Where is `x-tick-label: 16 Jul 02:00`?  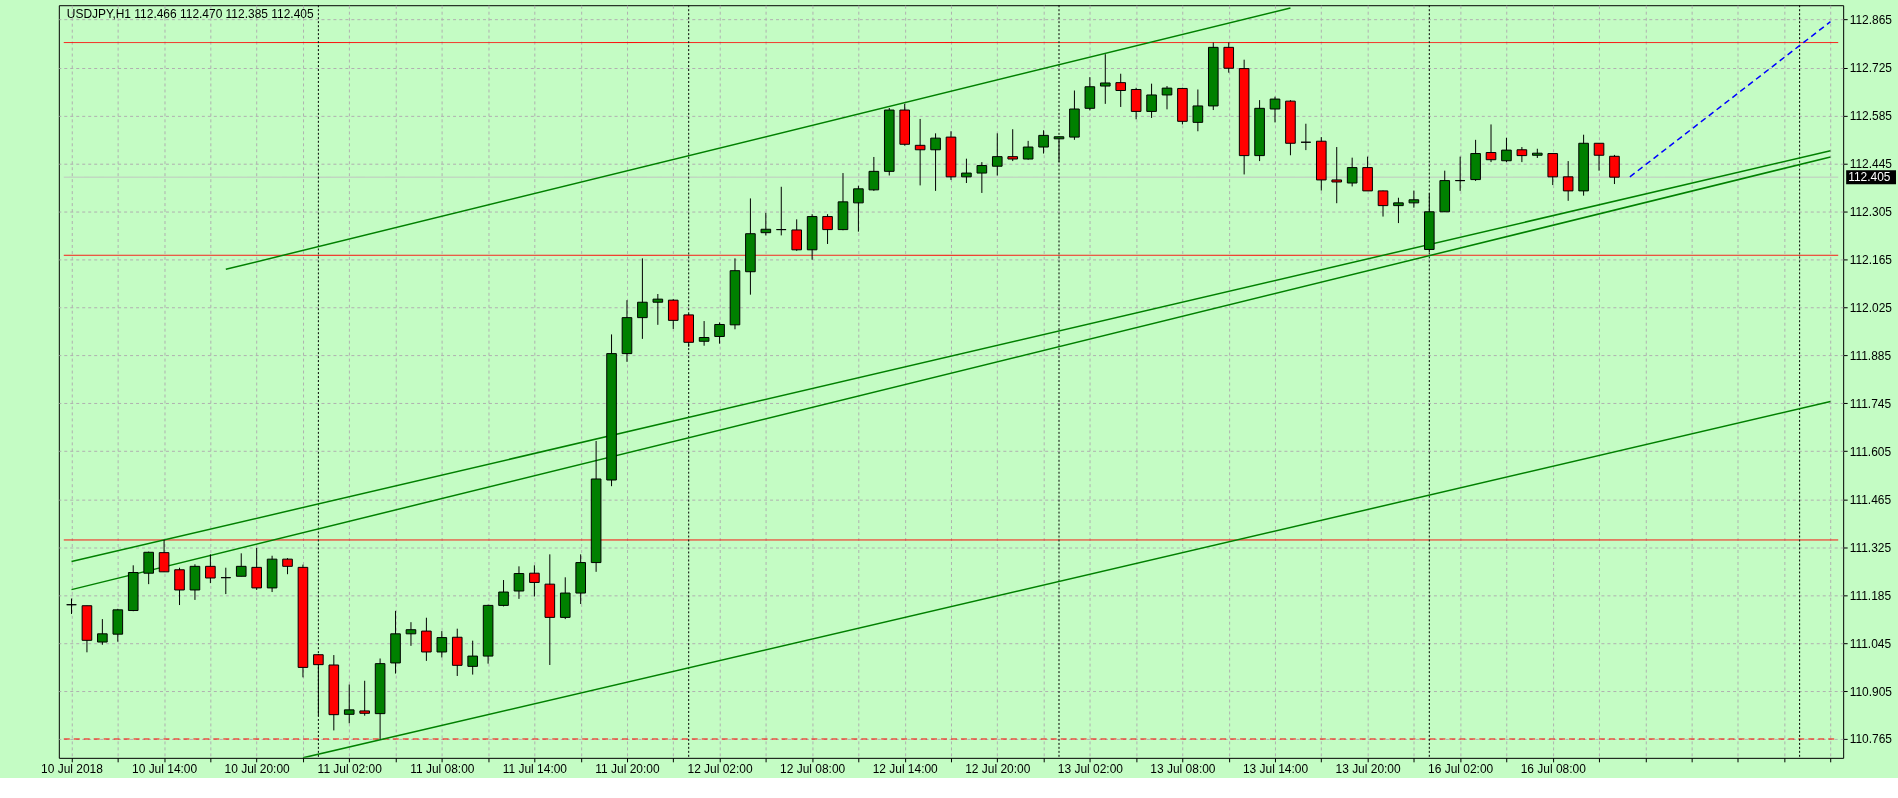
x-tick-label: 16 Jul 02:00 is located at coordinates (1461, 769).